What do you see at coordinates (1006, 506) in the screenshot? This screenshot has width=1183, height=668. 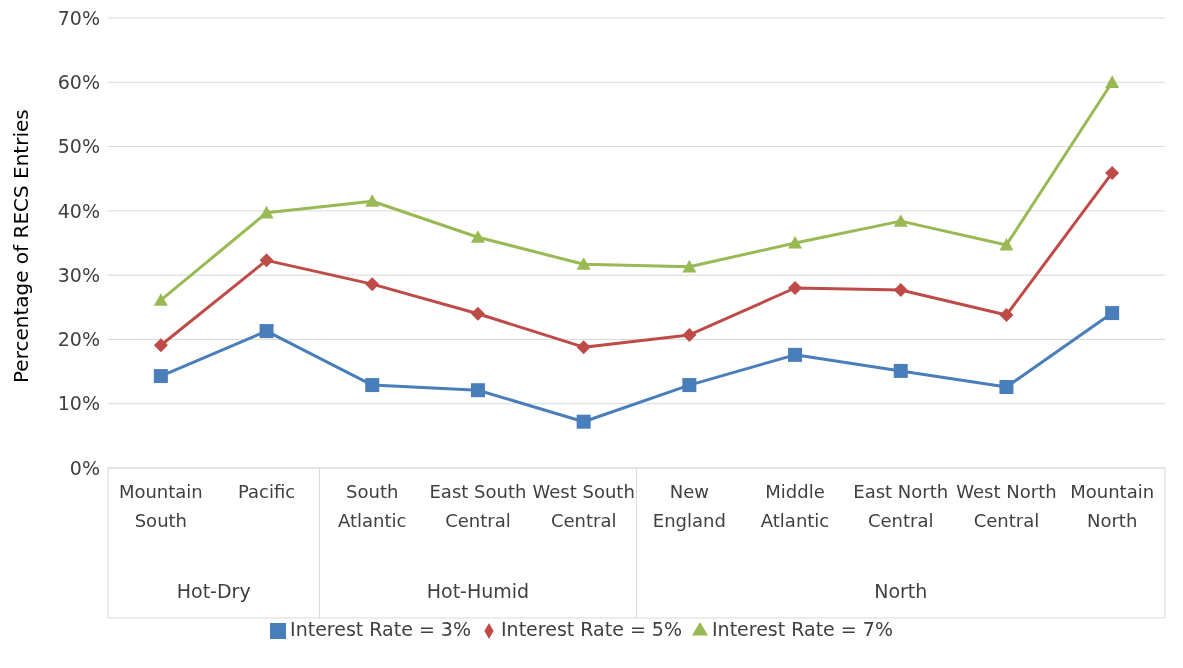 I see `x-tick-label: West North Central` at bounding box center [1006, 506].